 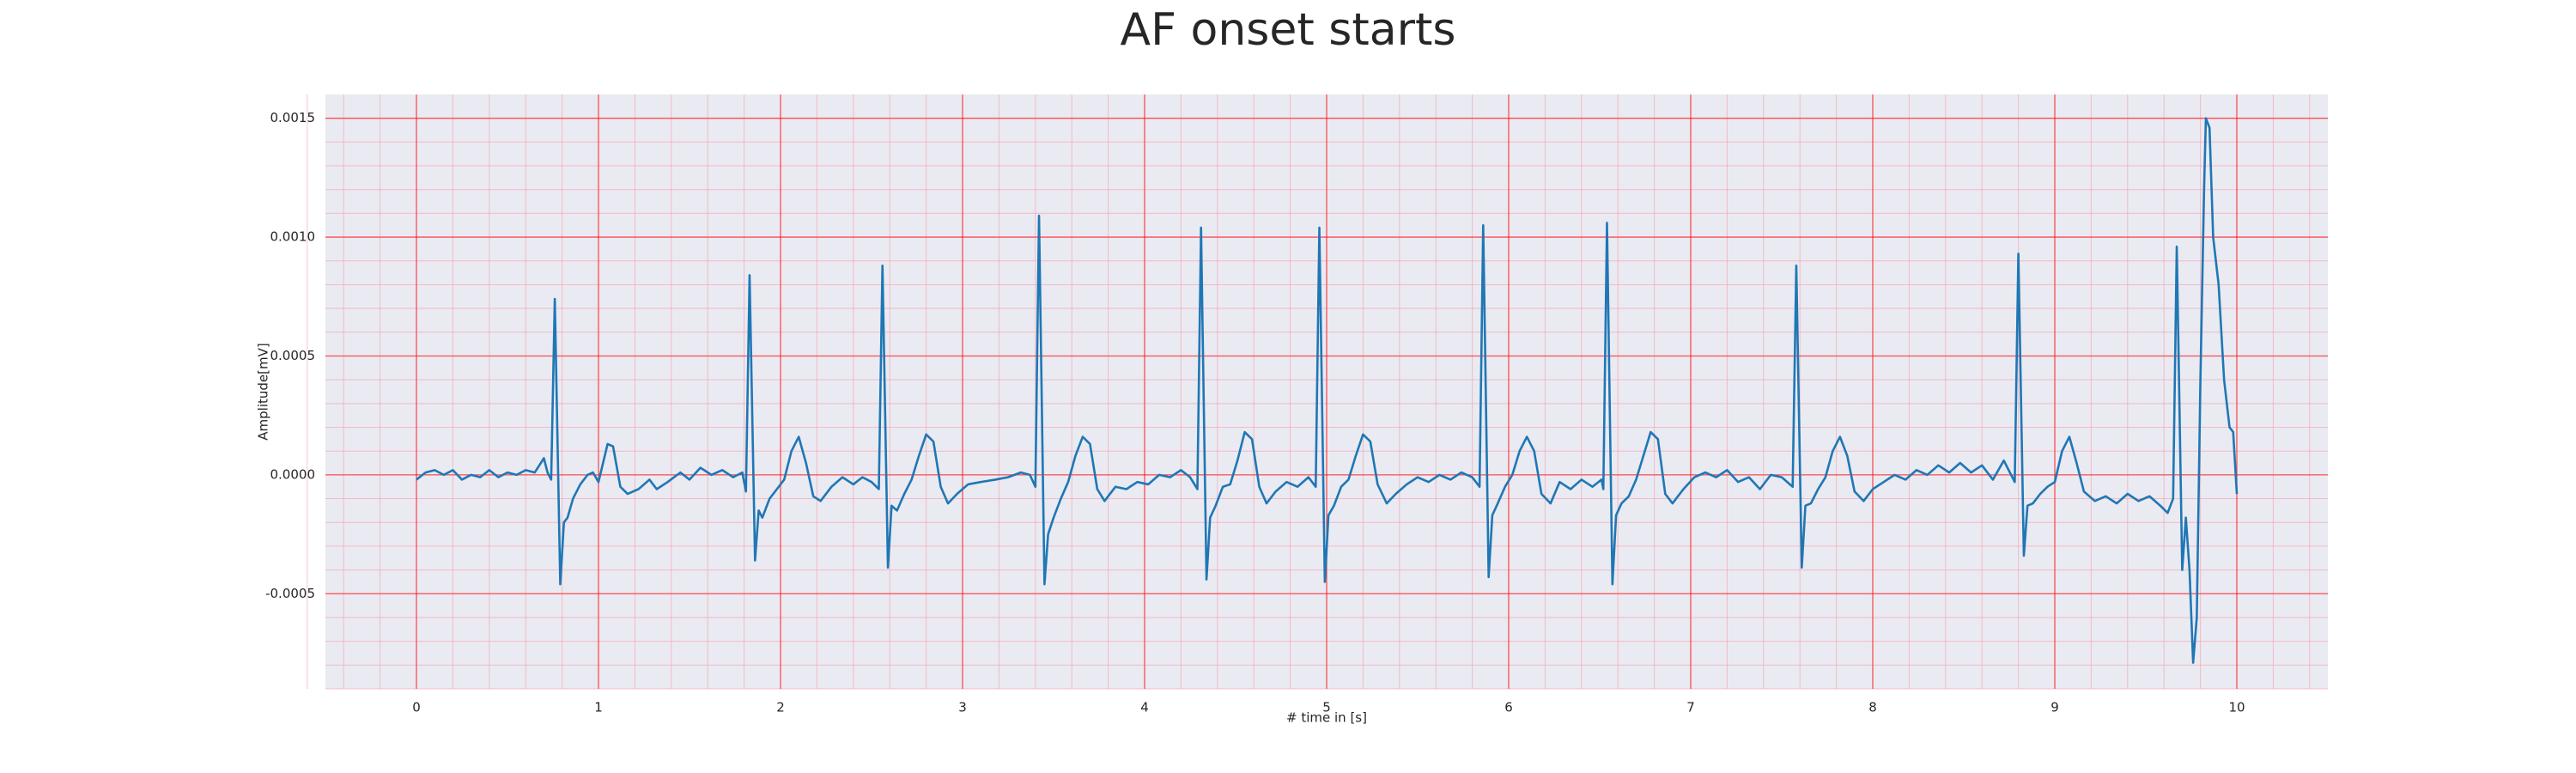 I want to click on x-tick-label: 0, so click(x=417, y=707).